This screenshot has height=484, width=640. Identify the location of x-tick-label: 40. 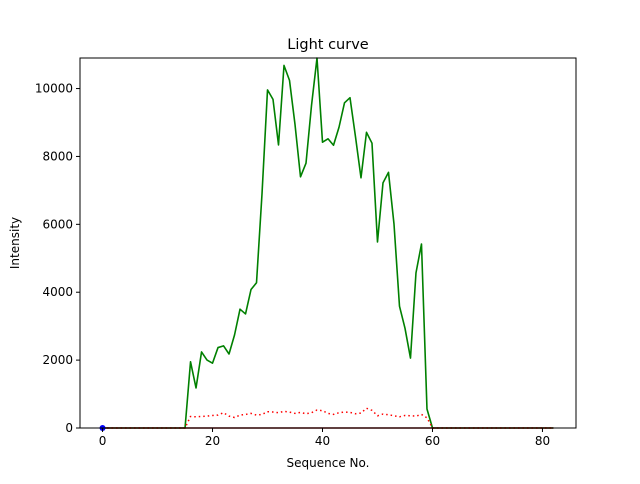
(322, 441).